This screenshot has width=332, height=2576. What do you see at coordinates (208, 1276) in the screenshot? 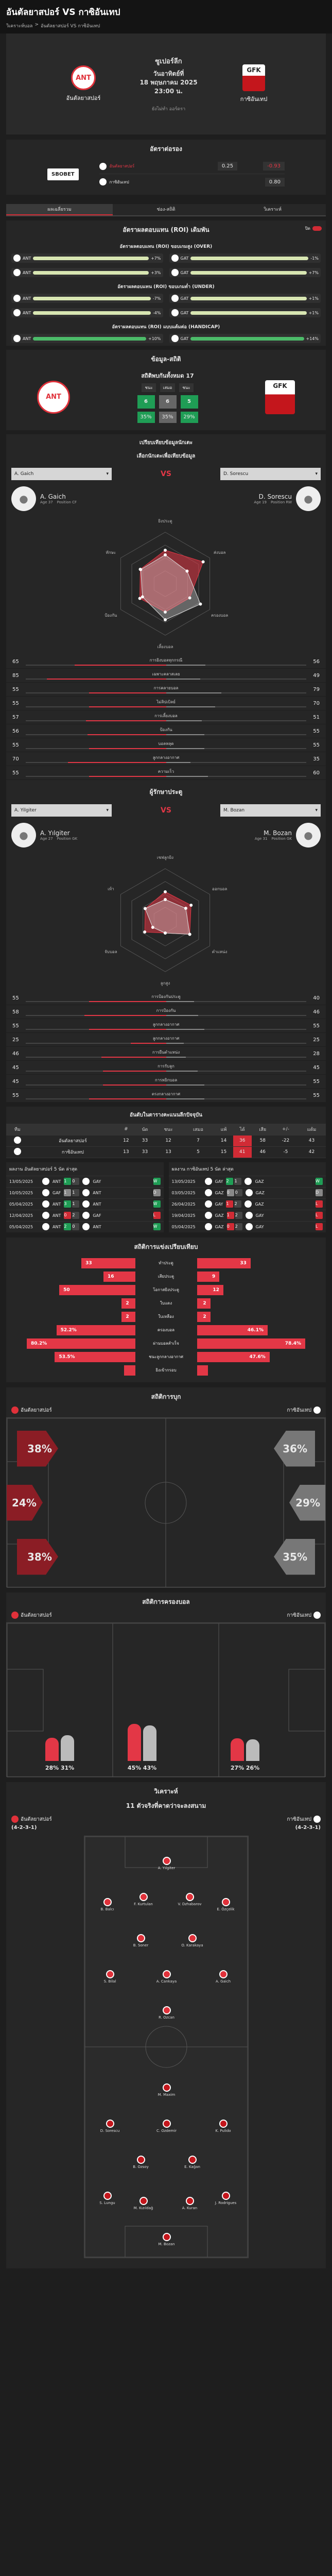
I see `compare-right-bar: 9` at bounding box center [208, 1276].